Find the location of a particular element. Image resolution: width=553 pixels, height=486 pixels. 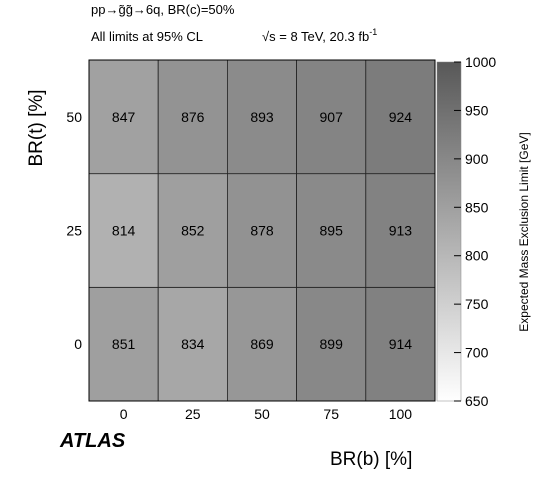

cell-value-label: 834 is located at coordinates (193, 344).